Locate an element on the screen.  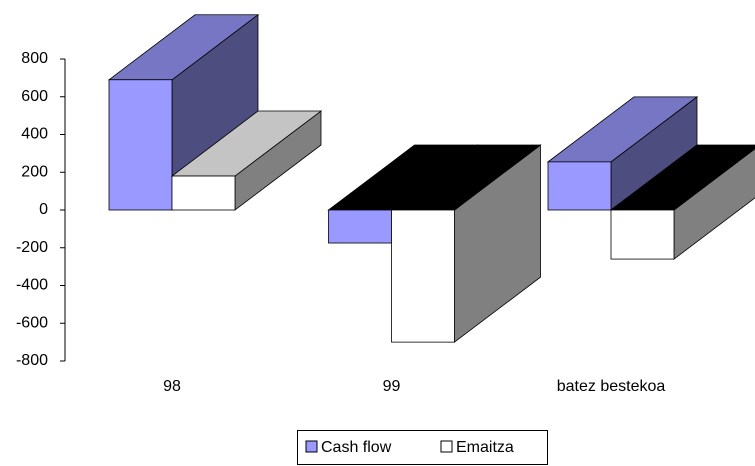
legend-box is located at coordinates (422, 447).